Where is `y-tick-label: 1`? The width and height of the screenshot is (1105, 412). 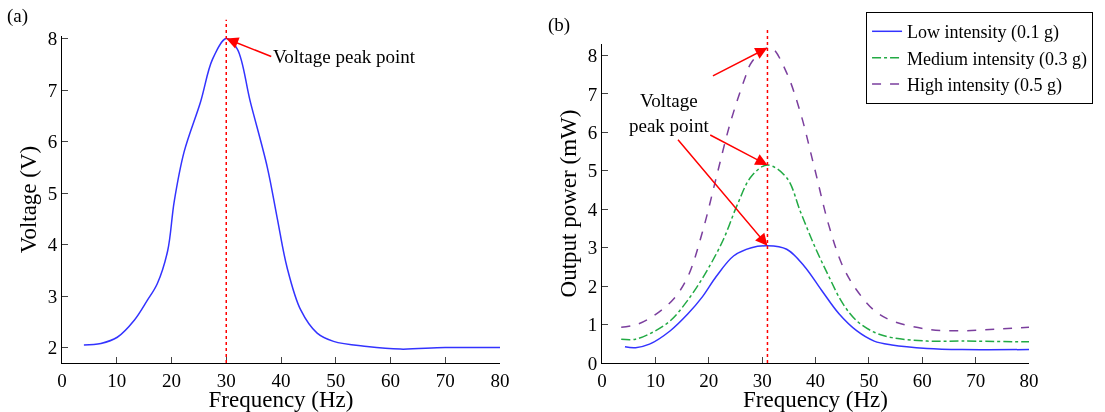
y-tick-label: 1 is located at coordinates (592, 325).